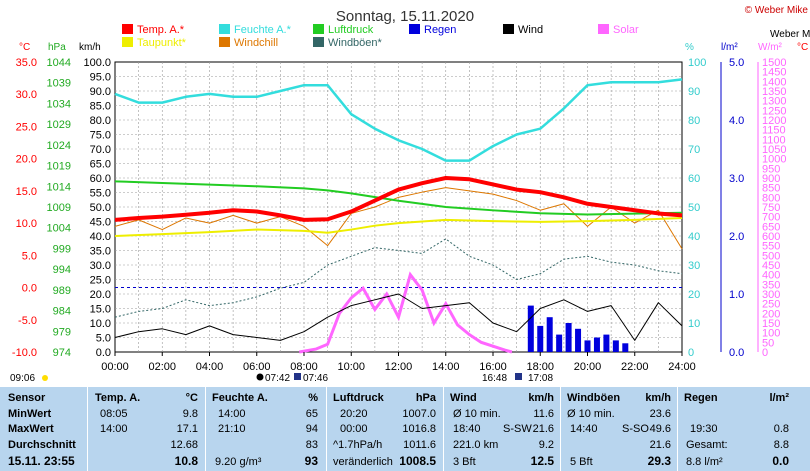 Image resolution: width=810 pixels, height=471 pixels. I want to click on temp-avg-value: 12.68, so click(184, 445).